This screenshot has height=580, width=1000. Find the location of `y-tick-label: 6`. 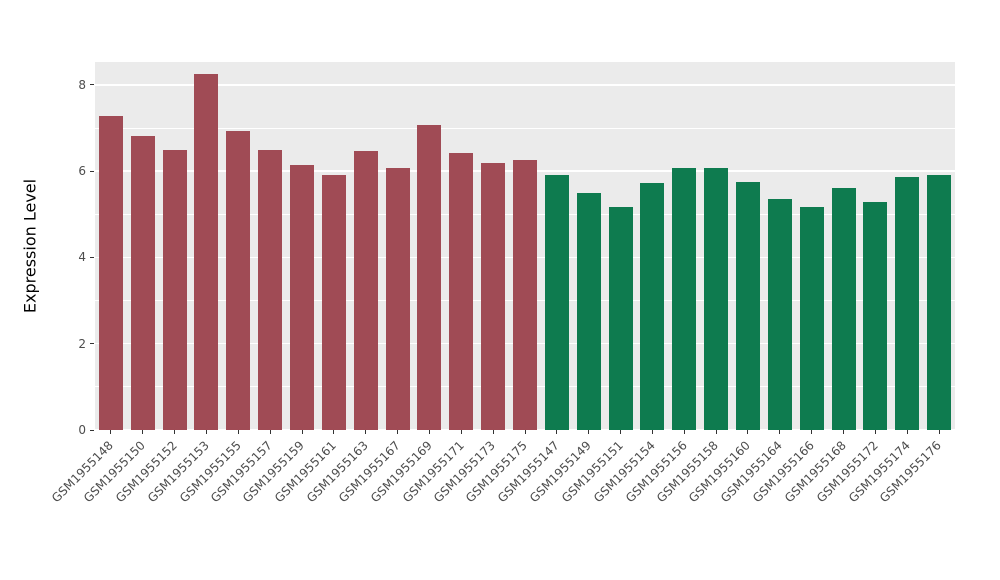

y-tick-label: 6 is located at coordinates (82, 171).